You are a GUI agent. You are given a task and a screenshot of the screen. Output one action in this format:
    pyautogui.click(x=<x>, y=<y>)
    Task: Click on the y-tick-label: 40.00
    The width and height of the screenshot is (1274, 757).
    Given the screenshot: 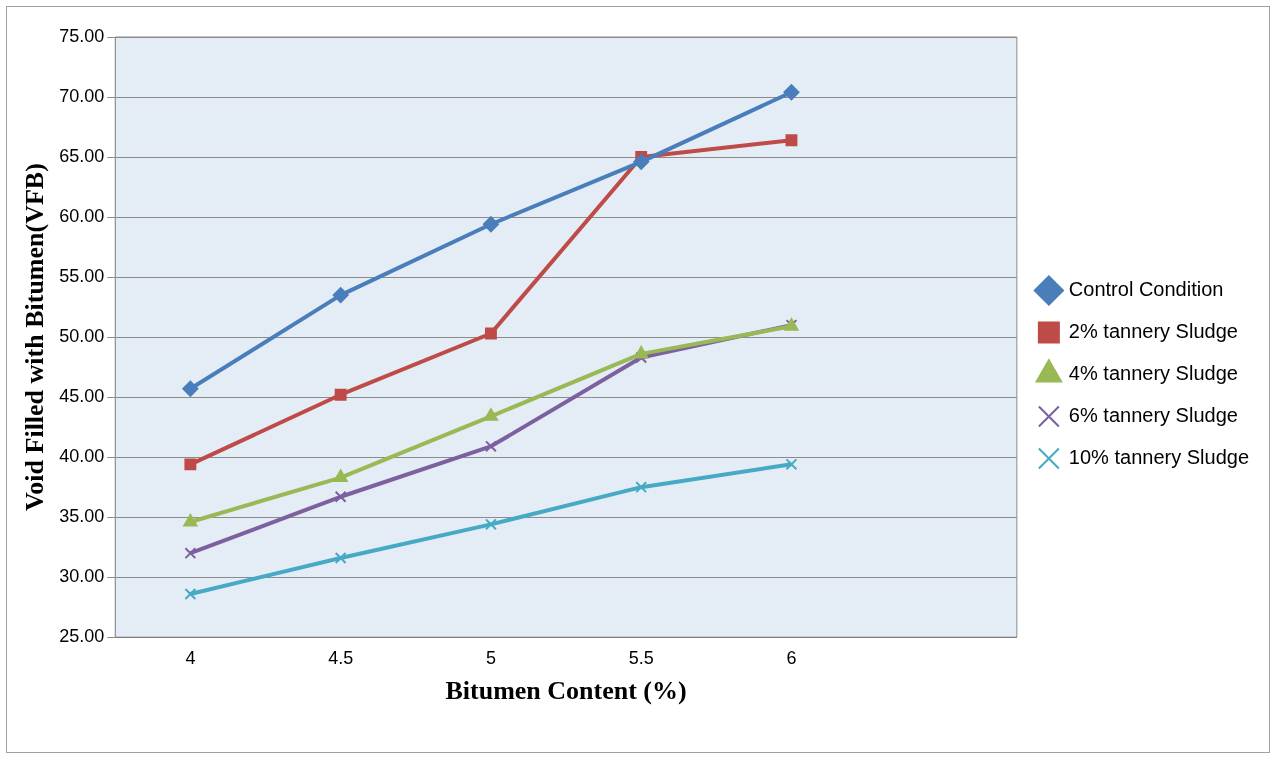 What is the action you would take?
    pyautogui.click(x=82, y=456)
    